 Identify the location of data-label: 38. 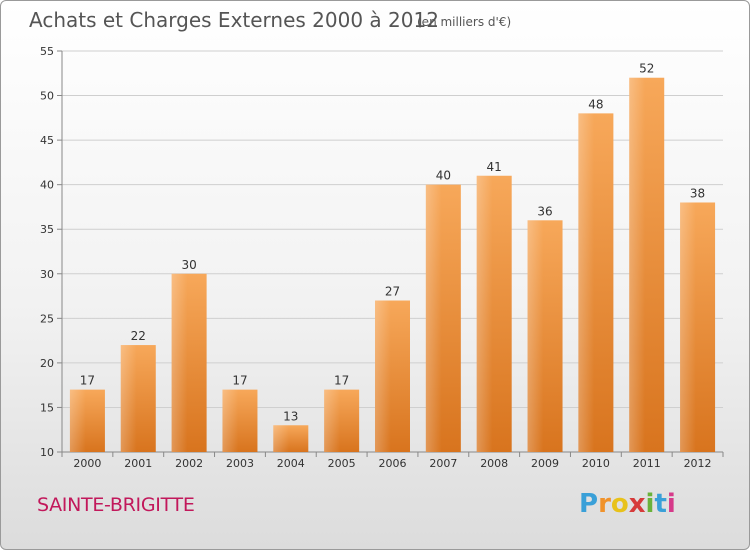
(697, 193).